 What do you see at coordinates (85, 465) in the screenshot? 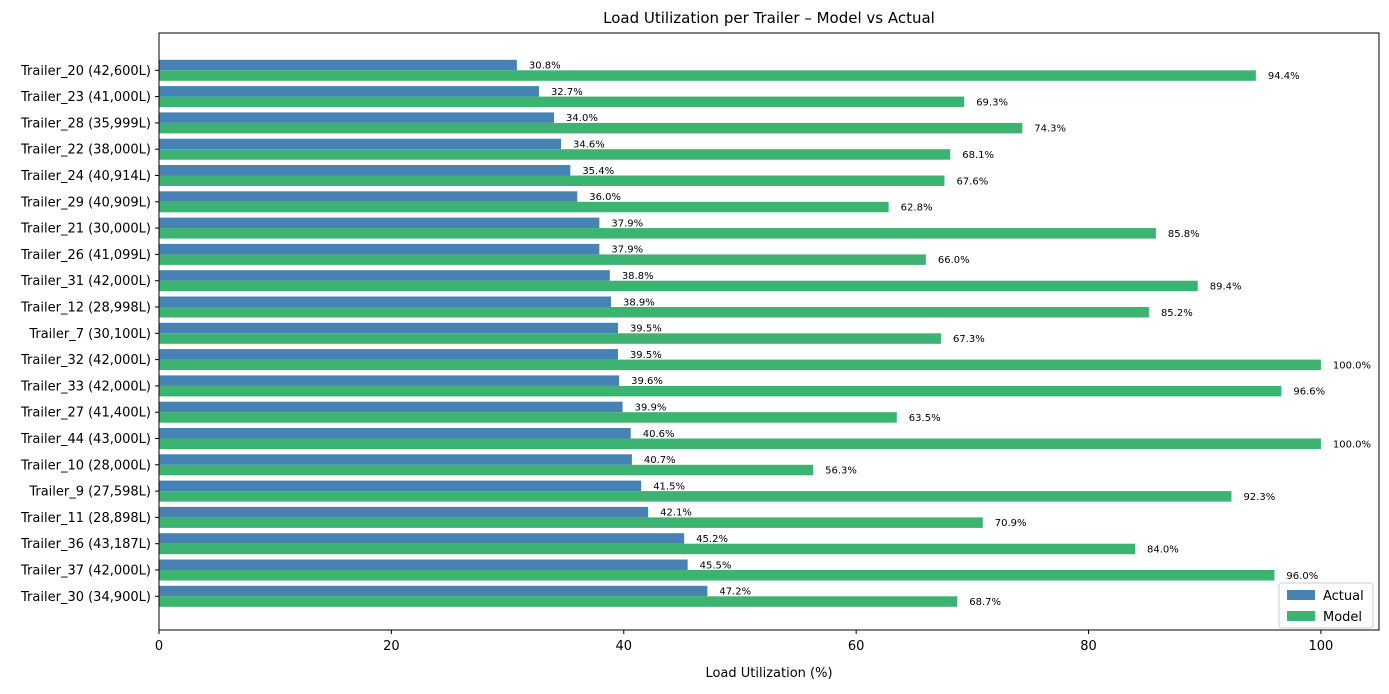
I see `y-tick-label: Trailer_10 (28,000L)` at bounding box center [85, 465].